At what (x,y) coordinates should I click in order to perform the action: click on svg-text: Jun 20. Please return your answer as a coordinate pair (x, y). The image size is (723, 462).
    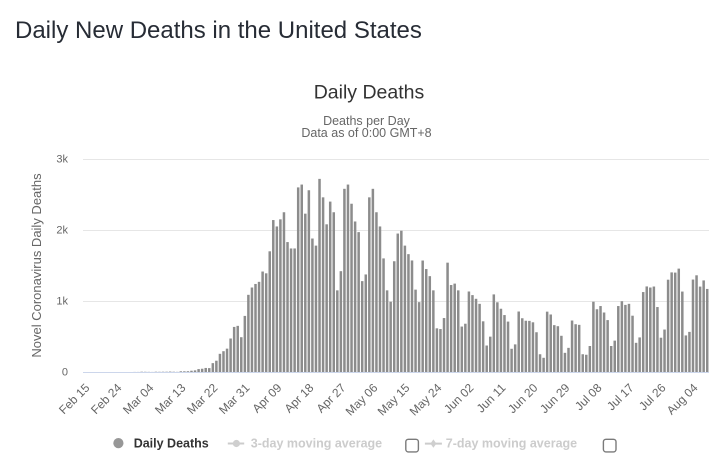
    Looking at the image, I should click on (523, 398).